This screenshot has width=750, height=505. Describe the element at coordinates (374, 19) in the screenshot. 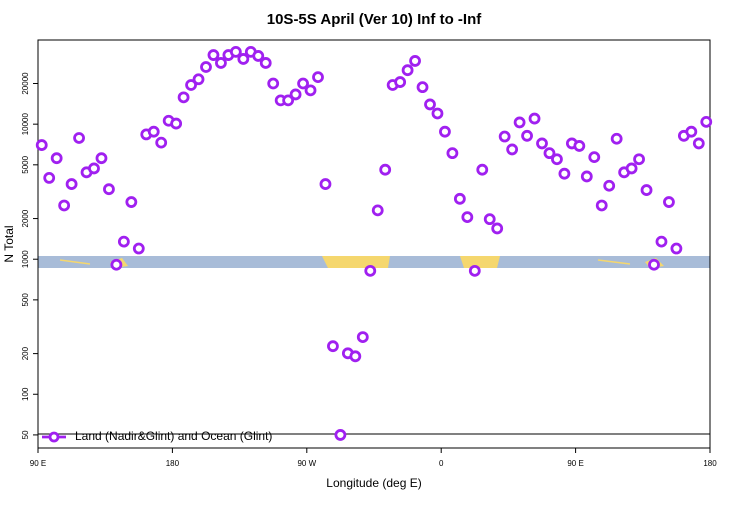

I see `chart-title: 10S-5S April (Ver 10) Inf to -Inf` at that location.